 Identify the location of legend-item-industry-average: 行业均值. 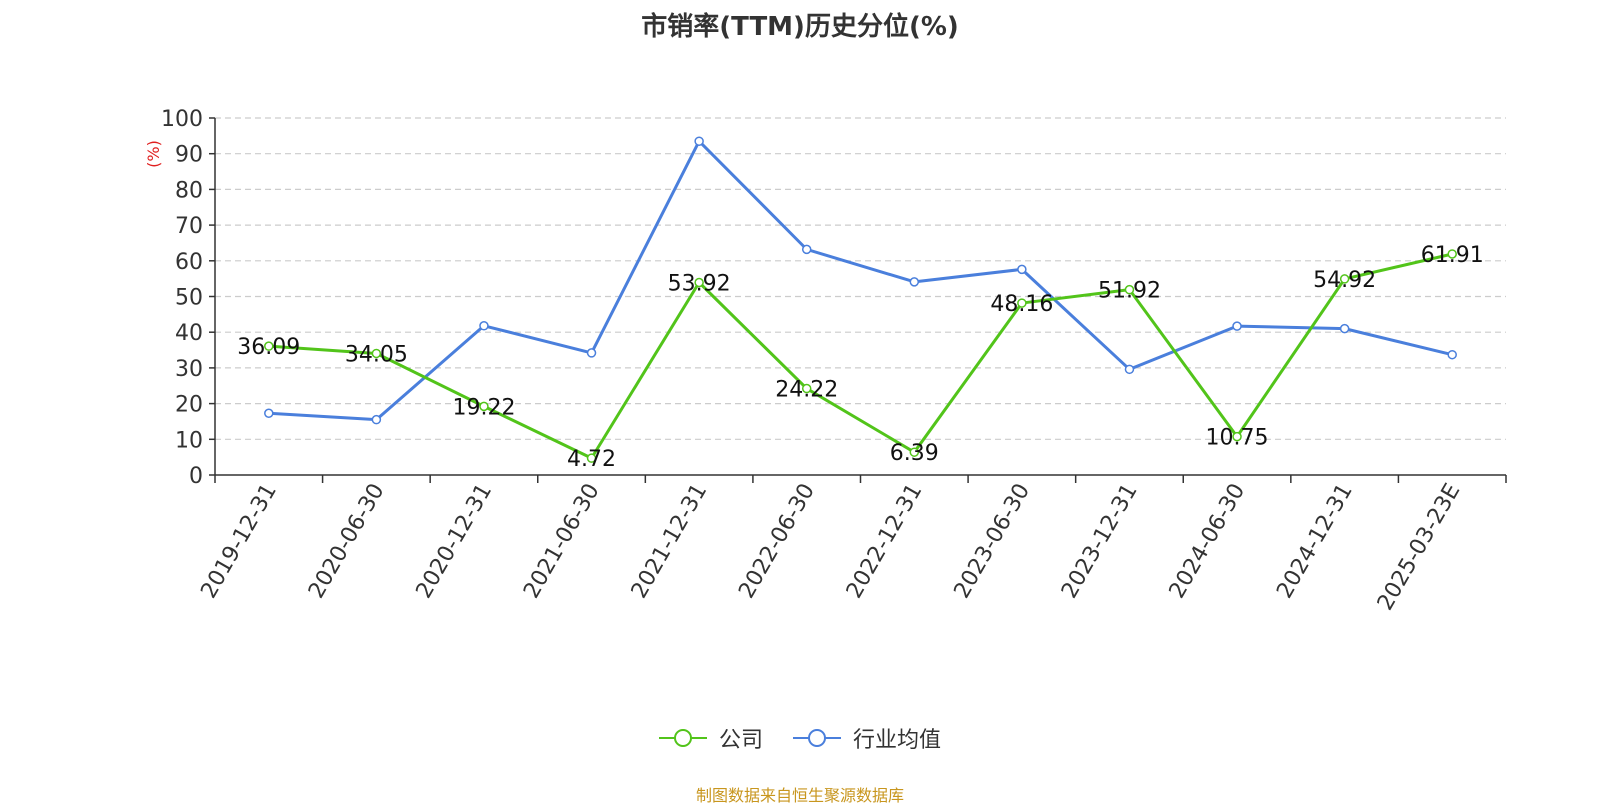
(867, 738).